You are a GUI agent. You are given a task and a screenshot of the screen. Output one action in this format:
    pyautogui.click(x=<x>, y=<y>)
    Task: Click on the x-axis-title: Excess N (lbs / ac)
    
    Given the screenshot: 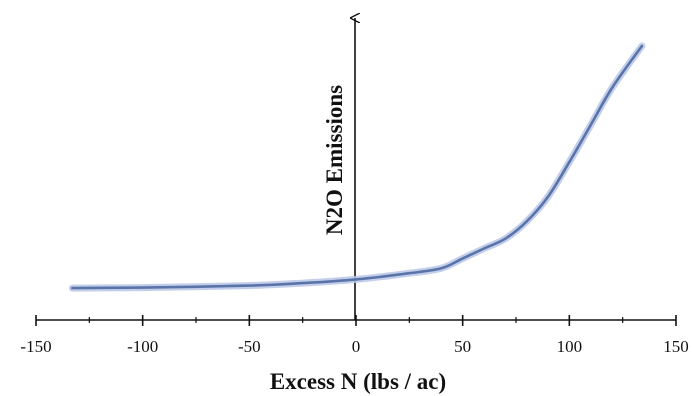 What is the action you would take?
    pyautogui.click(x=358, y=381)
    